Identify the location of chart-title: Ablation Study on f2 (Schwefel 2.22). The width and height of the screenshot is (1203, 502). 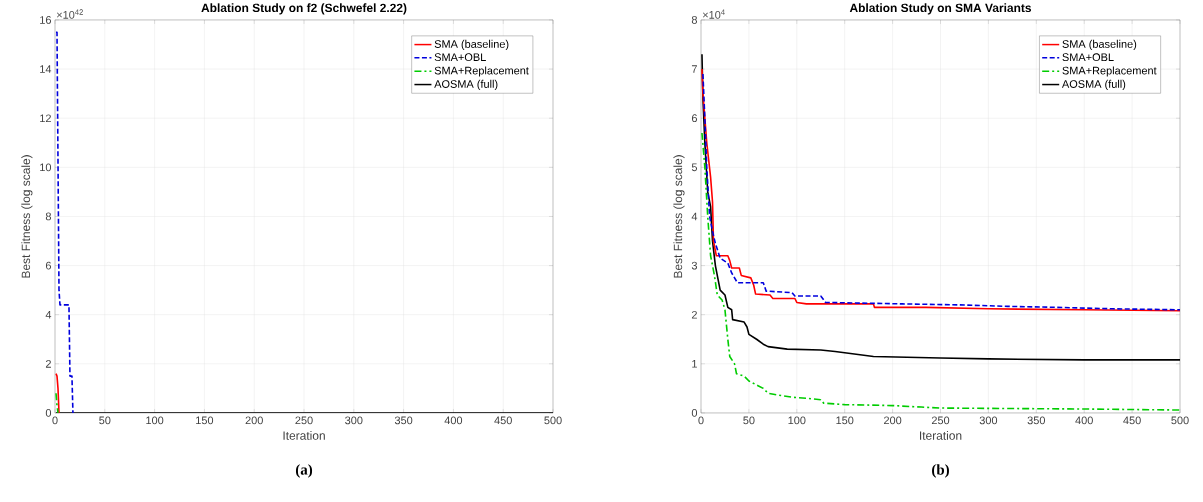
(304, 9).